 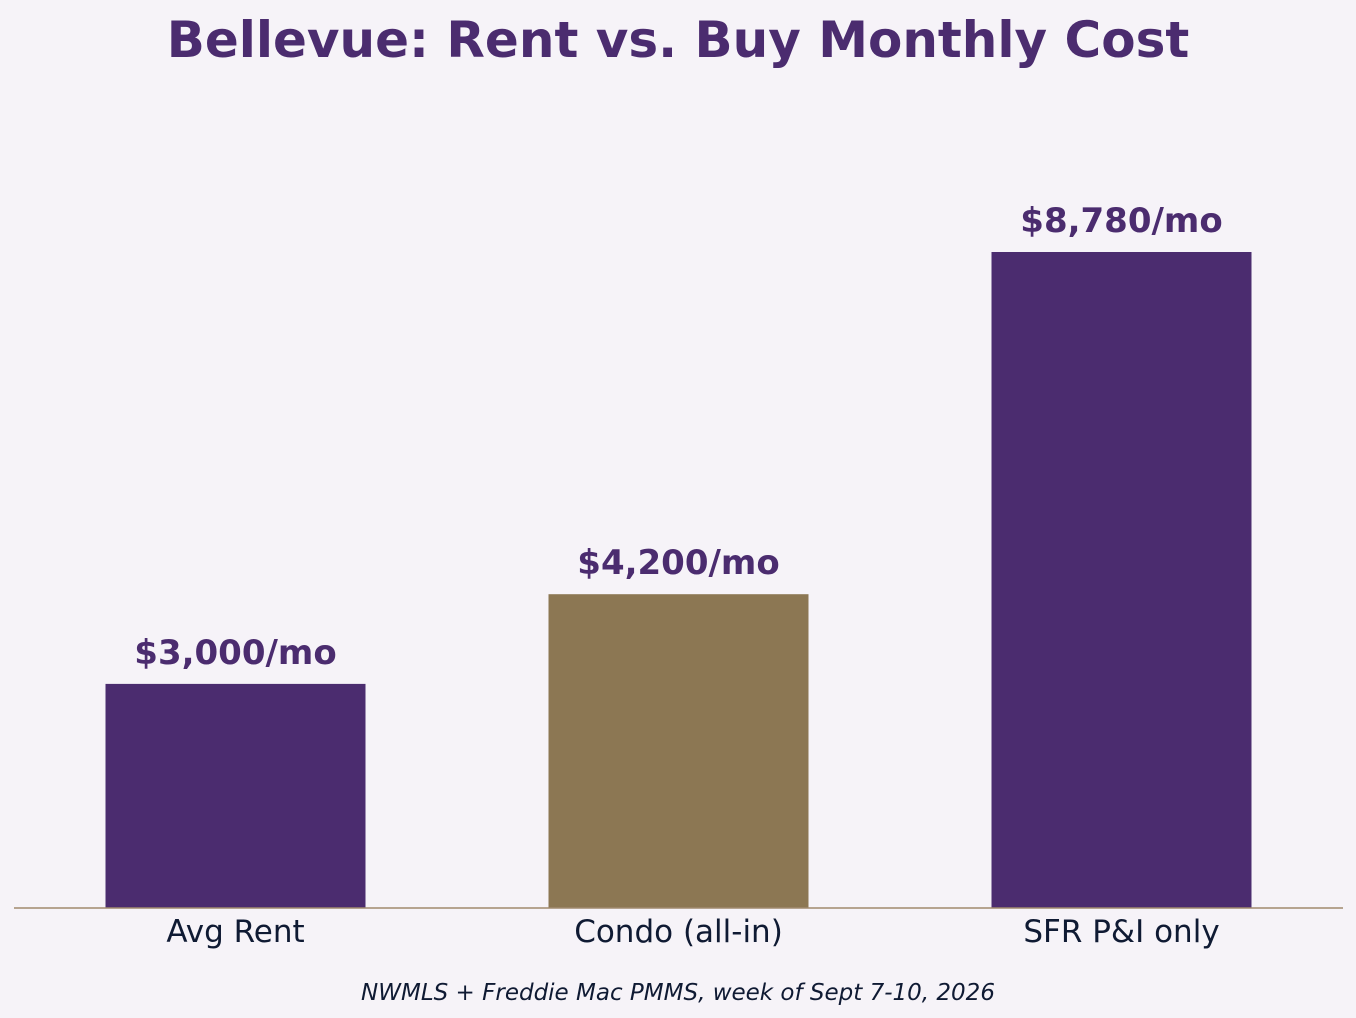 What do you see at coordinates (678, 40) in the screenshot?
I see `chart-title: Bellevue: Rent vs. Buy Monthly Cost` at bounding box center [678, 40].